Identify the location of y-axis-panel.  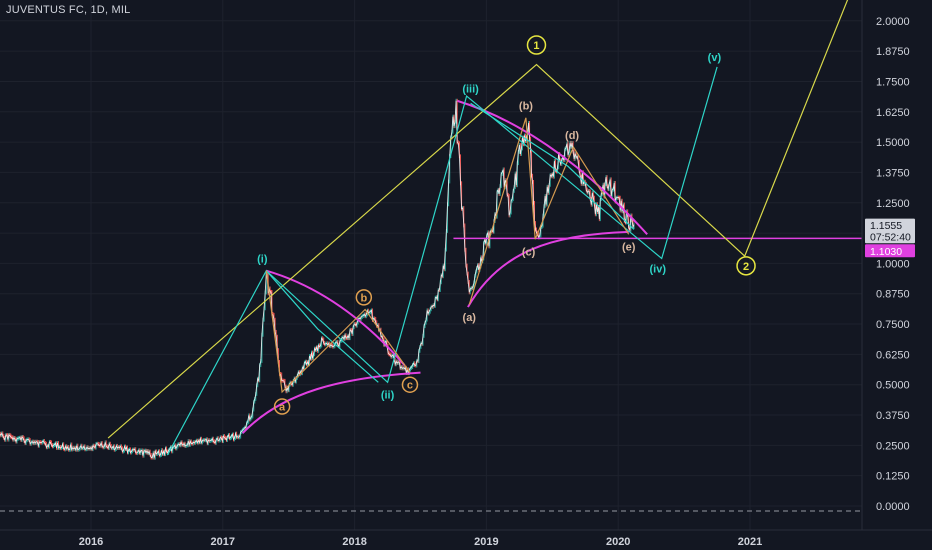
(897, 275).